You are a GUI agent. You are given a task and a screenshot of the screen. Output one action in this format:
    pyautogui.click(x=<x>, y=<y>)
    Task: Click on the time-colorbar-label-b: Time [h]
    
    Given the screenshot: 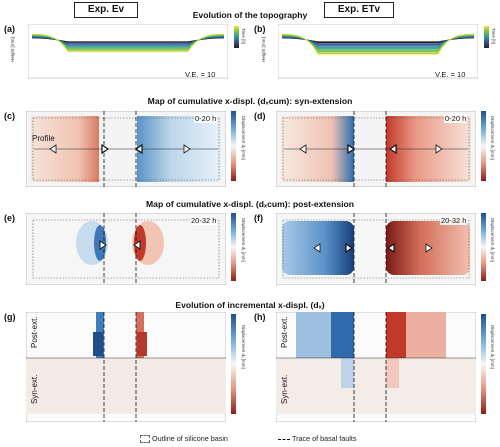 What is the action you would take?
    pyautogui.click(x=493, y=36)
    